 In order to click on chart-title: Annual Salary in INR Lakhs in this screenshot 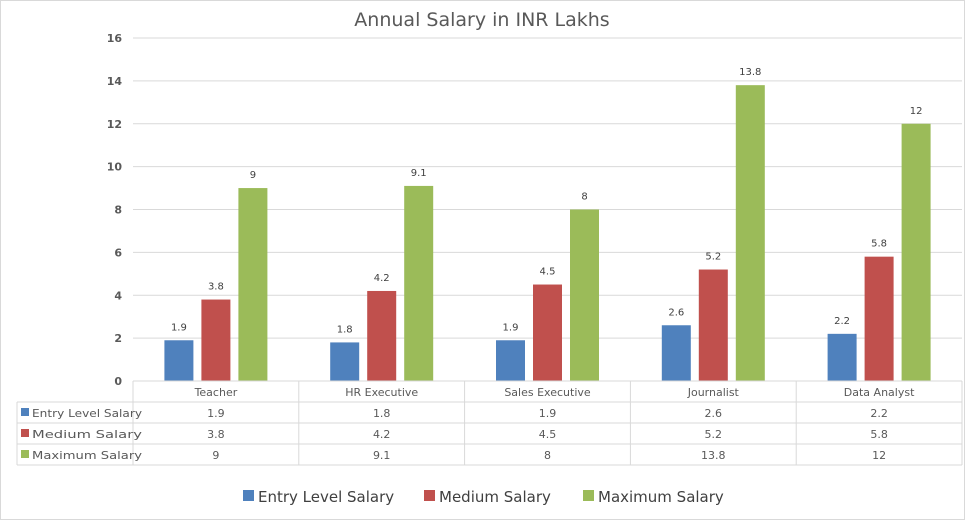, I will do `click(481, 20)`.